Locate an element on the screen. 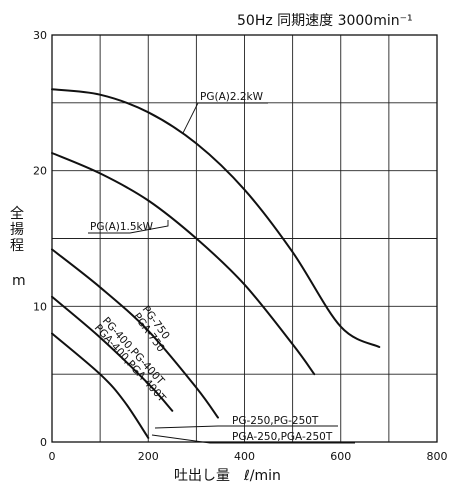 The height and width of the screenshot is (484, 452). y-tick-label: 30 is located at coordinates (40, 35).